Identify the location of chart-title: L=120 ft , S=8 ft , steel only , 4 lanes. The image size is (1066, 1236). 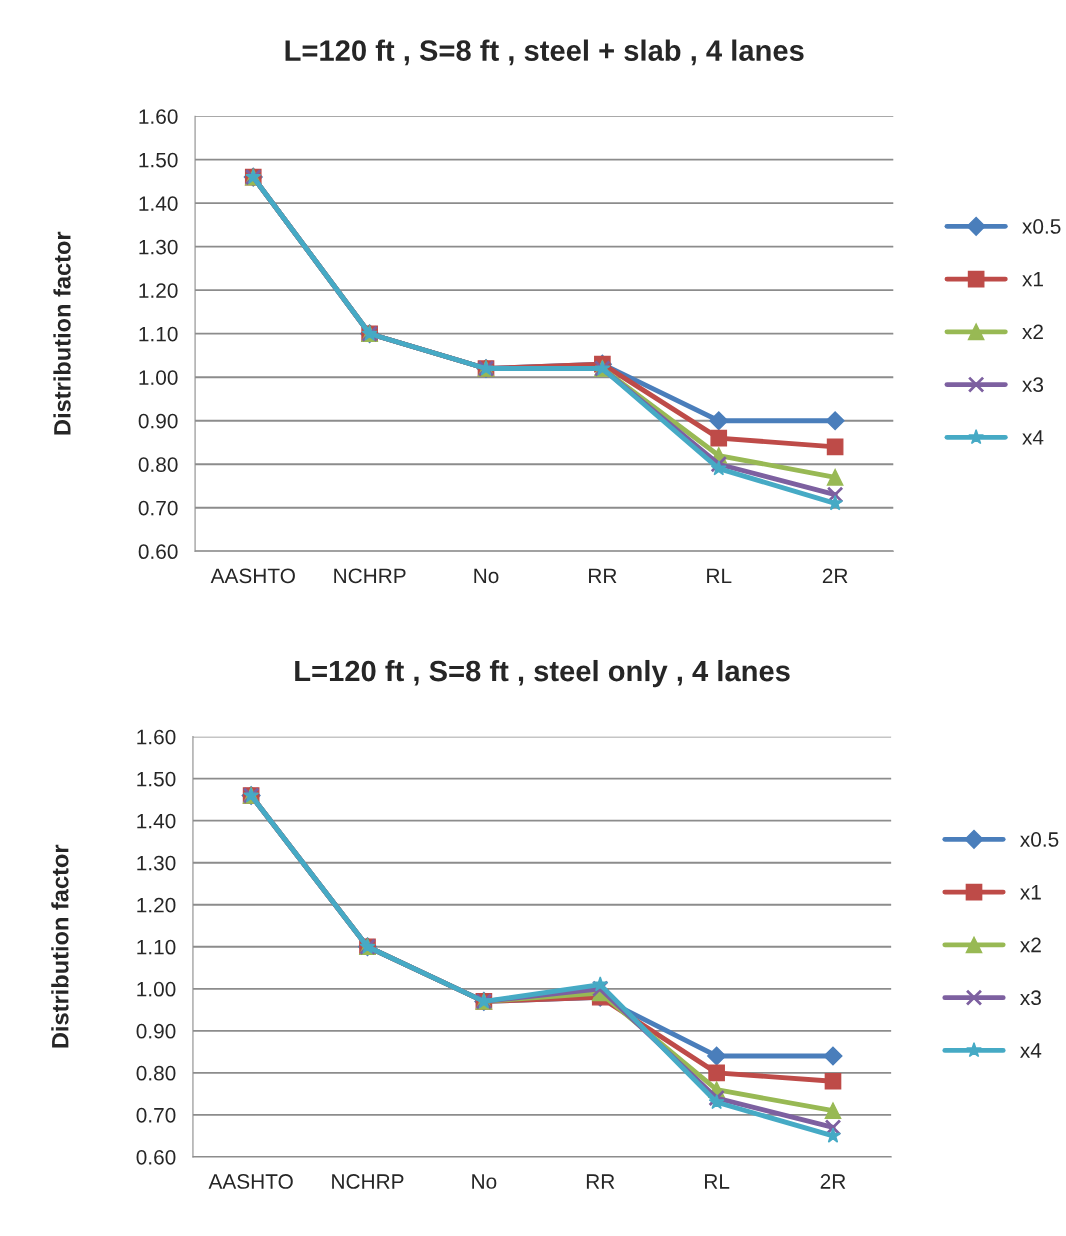
(542, 673).